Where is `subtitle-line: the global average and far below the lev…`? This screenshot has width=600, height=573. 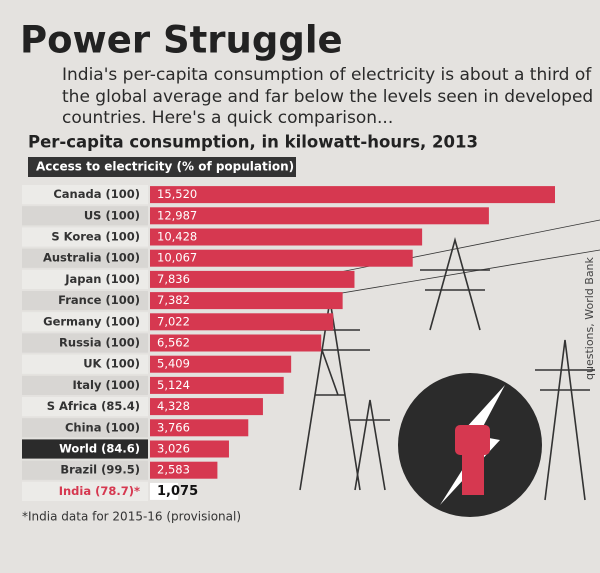 subtitle-line: the global average and far below the lev… is located at coordinates (327, 97).